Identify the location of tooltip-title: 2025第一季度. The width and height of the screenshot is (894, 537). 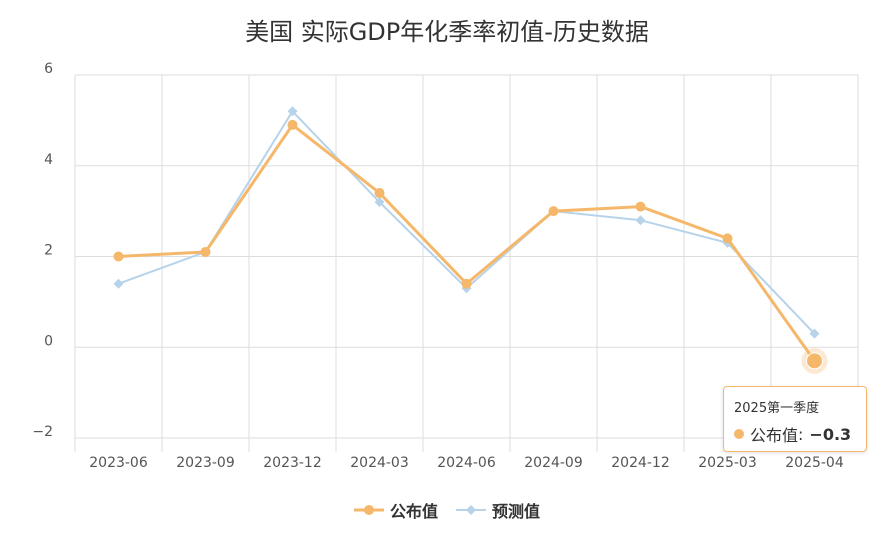
(777, 408).